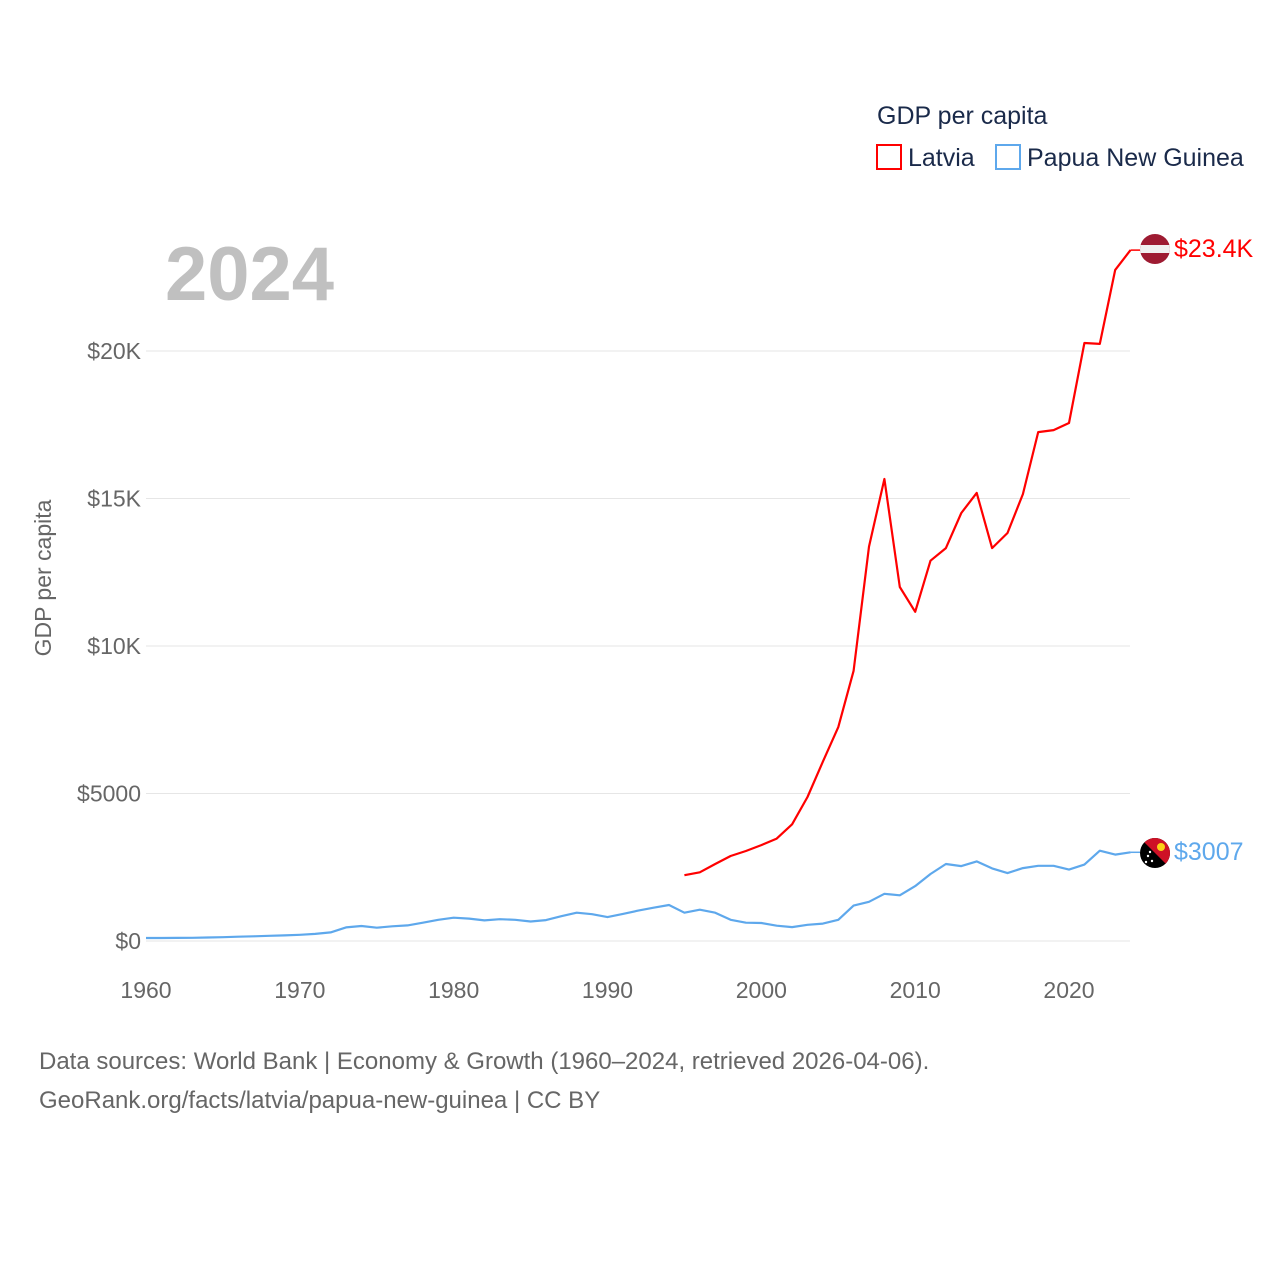 Image resolution: width=1280 pixels, height=1280 pixels. I want to click on legend-item-latvia: Latvia, so click(925, 158).